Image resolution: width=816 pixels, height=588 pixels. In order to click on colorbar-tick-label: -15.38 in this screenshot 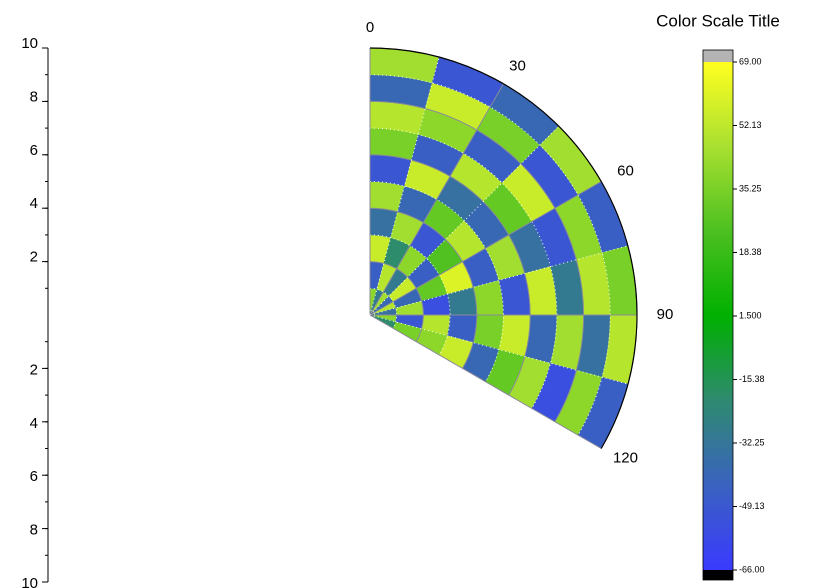, I will do `click(752, 379)`.